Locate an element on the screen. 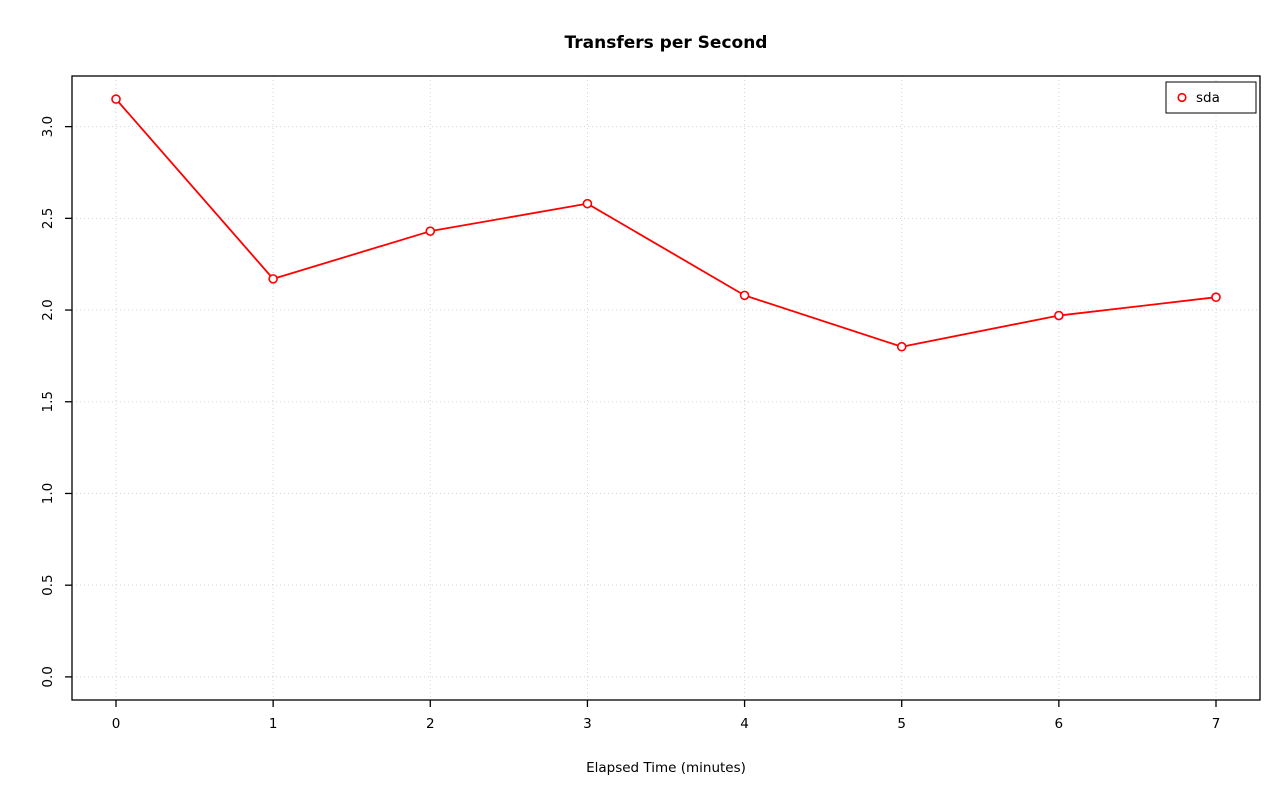 Image resolution: width=1280 pixels, height=801 pixels. x-tick-label: 1 is located at coordinates (273, 724).